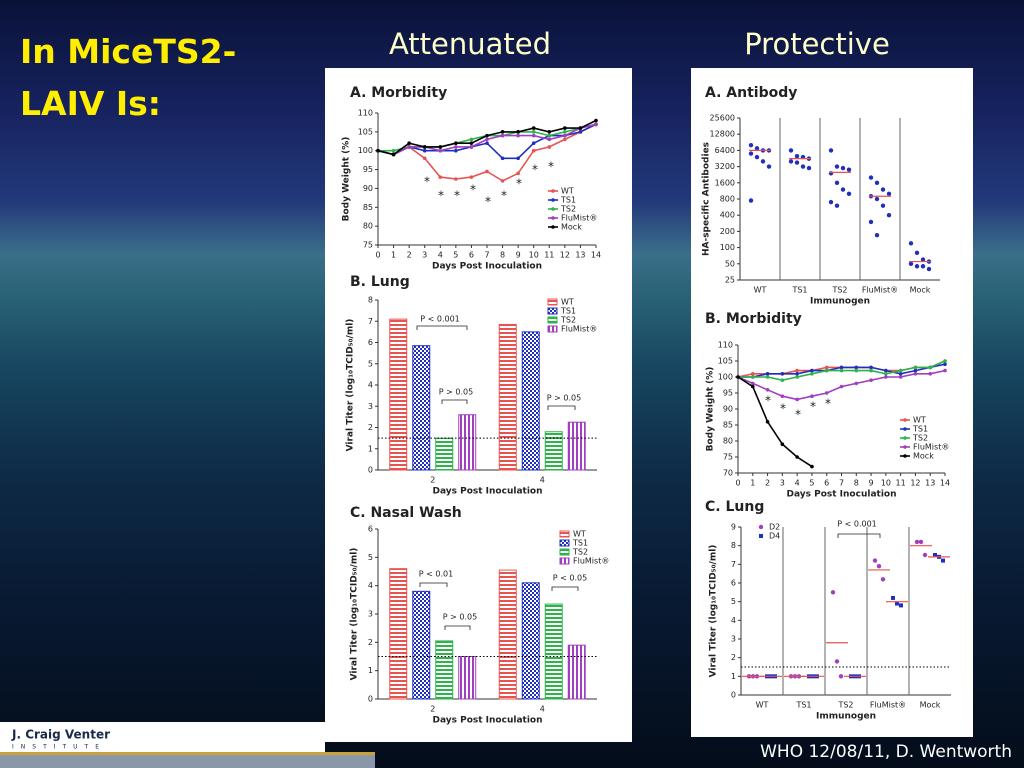 This screenshot has width=1024, height=768. Describe the element at coordinates (365, 131) in the screenshot. I see `y-tick-label: 105` at that location.